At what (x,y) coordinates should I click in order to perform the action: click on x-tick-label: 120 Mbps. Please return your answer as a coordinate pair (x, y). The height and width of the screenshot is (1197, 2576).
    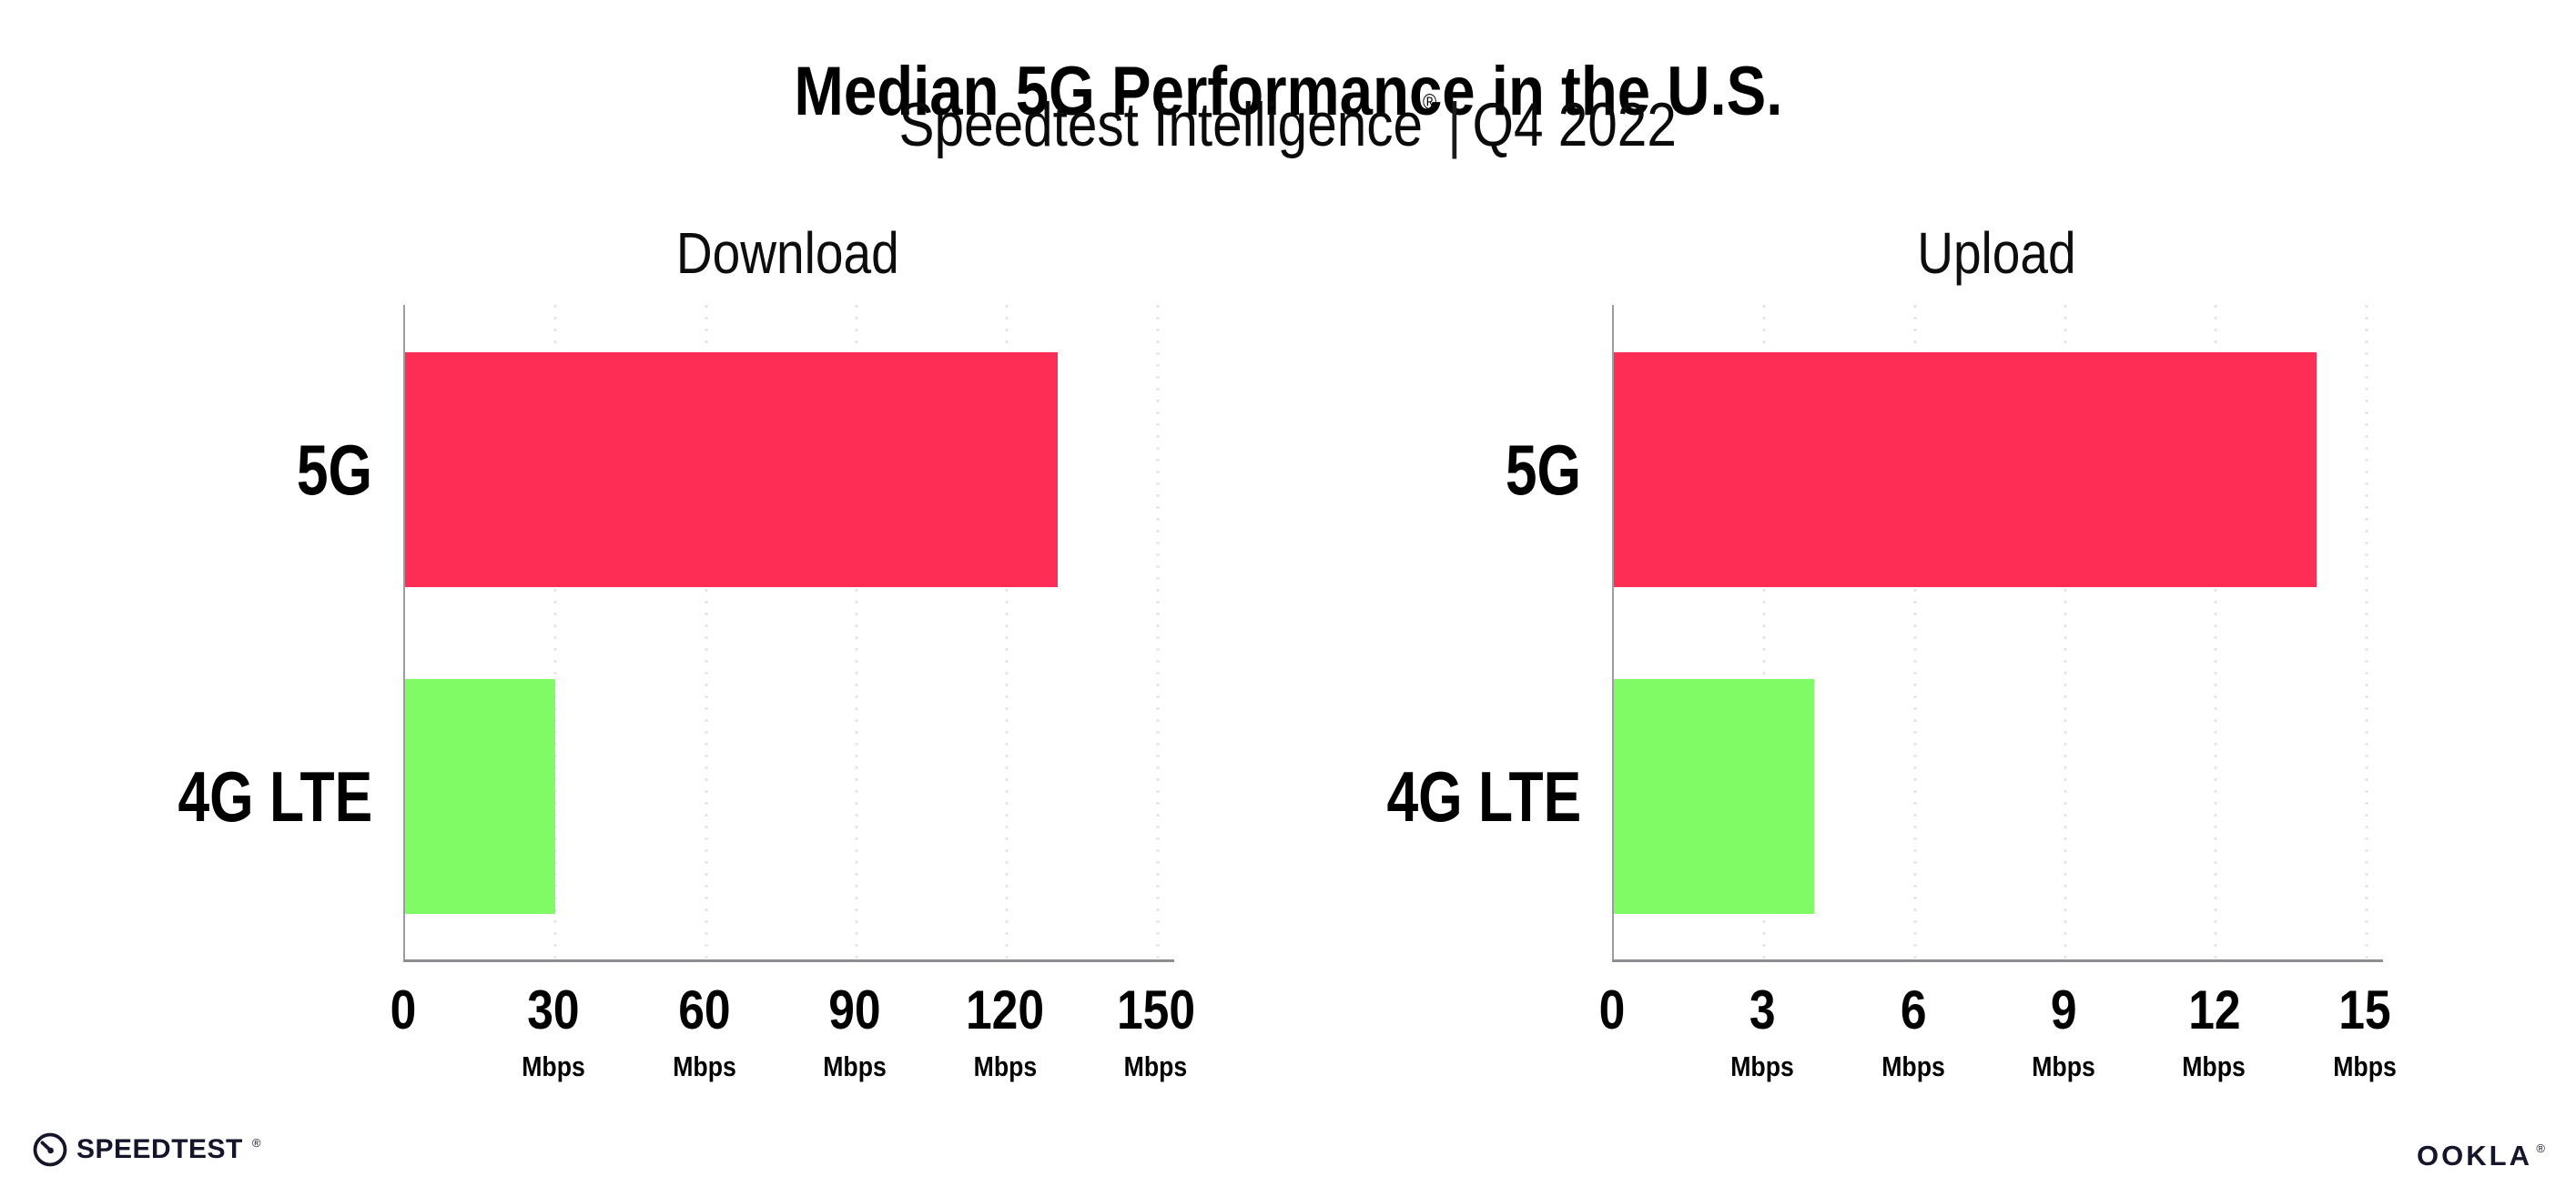
    Looking at the image, I should click on (1005, 1030).